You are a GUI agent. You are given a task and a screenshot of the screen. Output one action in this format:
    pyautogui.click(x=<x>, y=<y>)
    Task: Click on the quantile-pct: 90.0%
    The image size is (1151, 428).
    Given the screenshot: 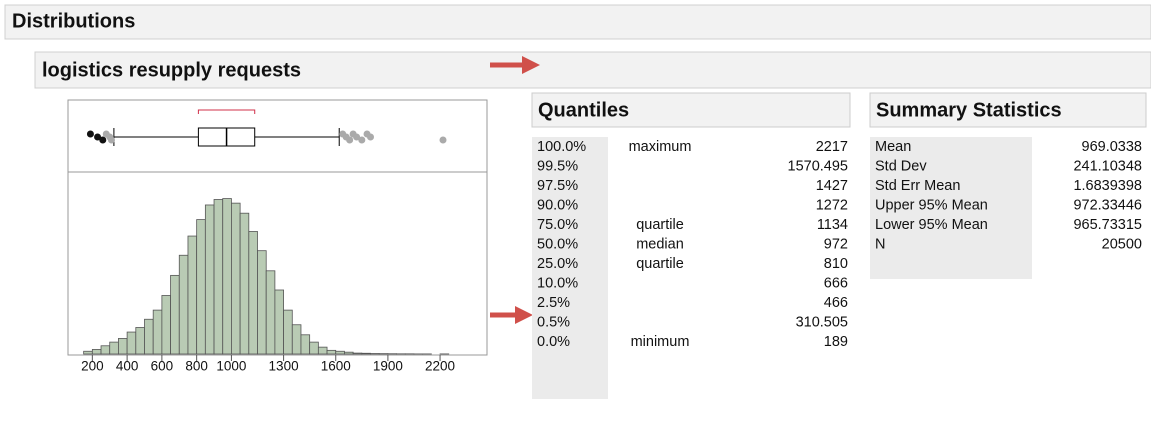 What is the action you would take?
    pyautogui.click(x=557, y=205)
    